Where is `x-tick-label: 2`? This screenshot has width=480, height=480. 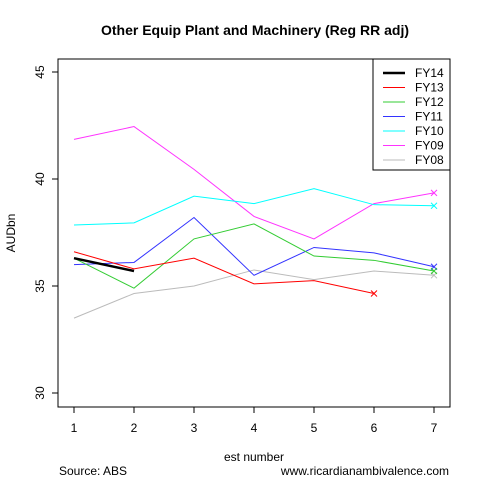 x-tick-label: 2 is located at coordinates (134, 428).